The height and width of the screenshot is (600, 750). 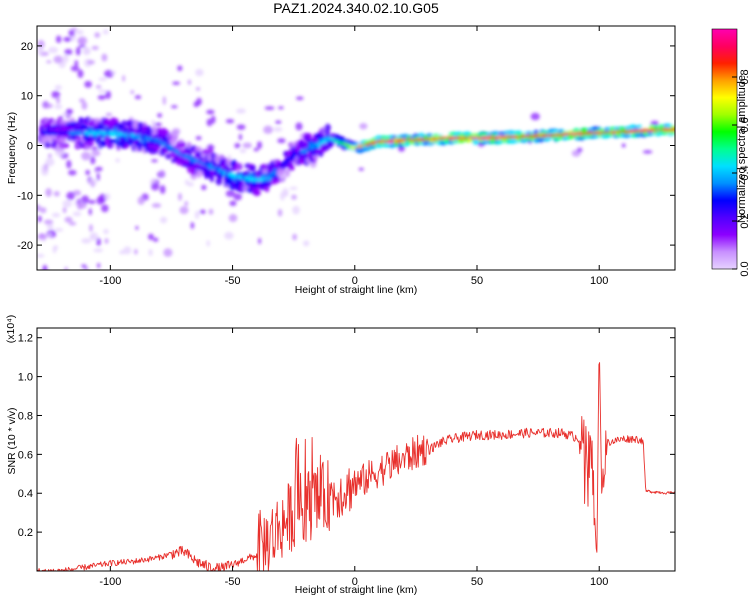 I want to click on snr-x-tick-label: 50, so click(x=477, y=582).